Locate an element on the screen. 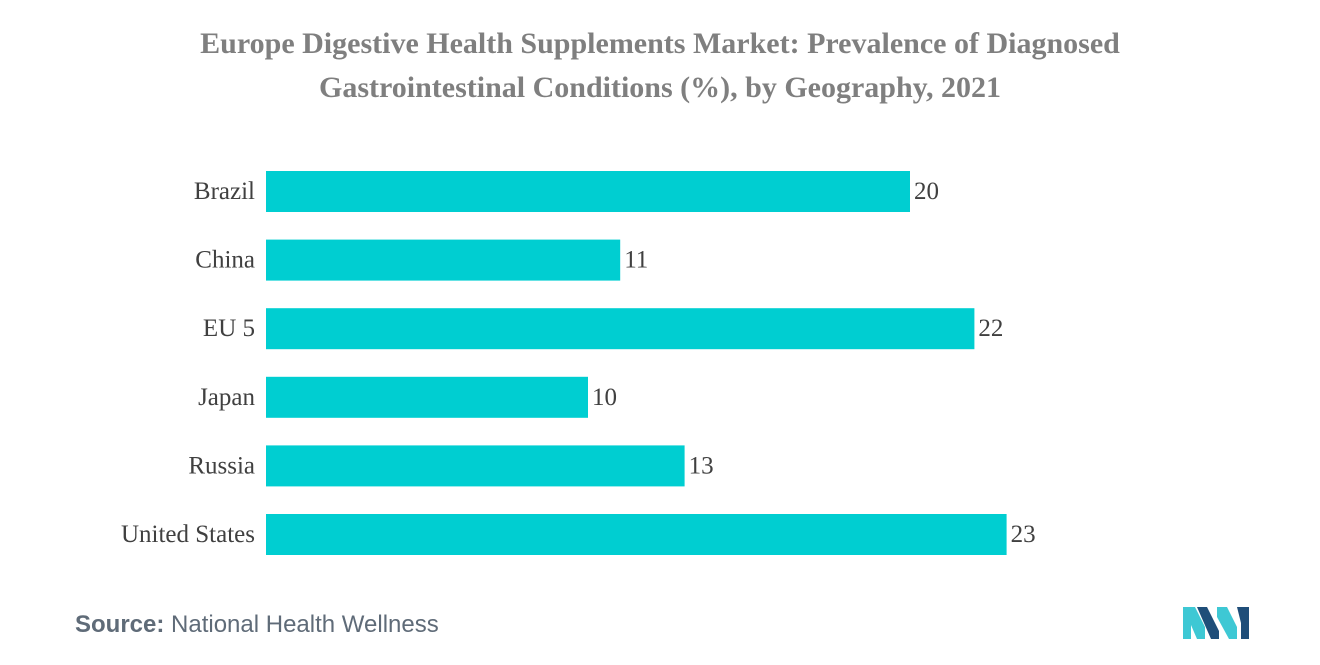  source-note: Source: National Health Wellness is located at coordinates (257, 625).